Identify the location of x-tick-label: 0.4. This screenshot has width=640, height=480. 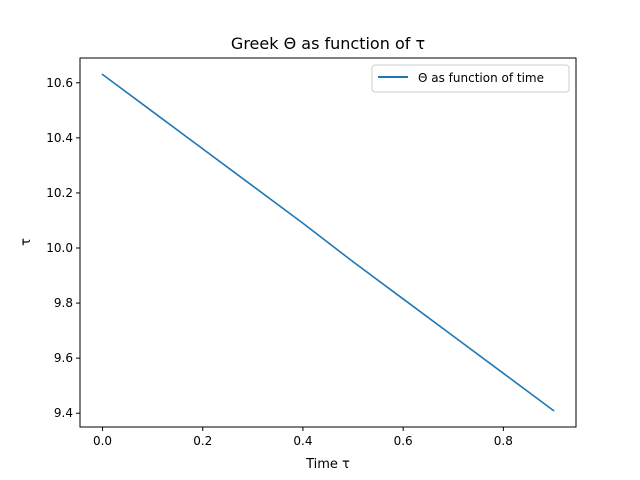
(302, 441).